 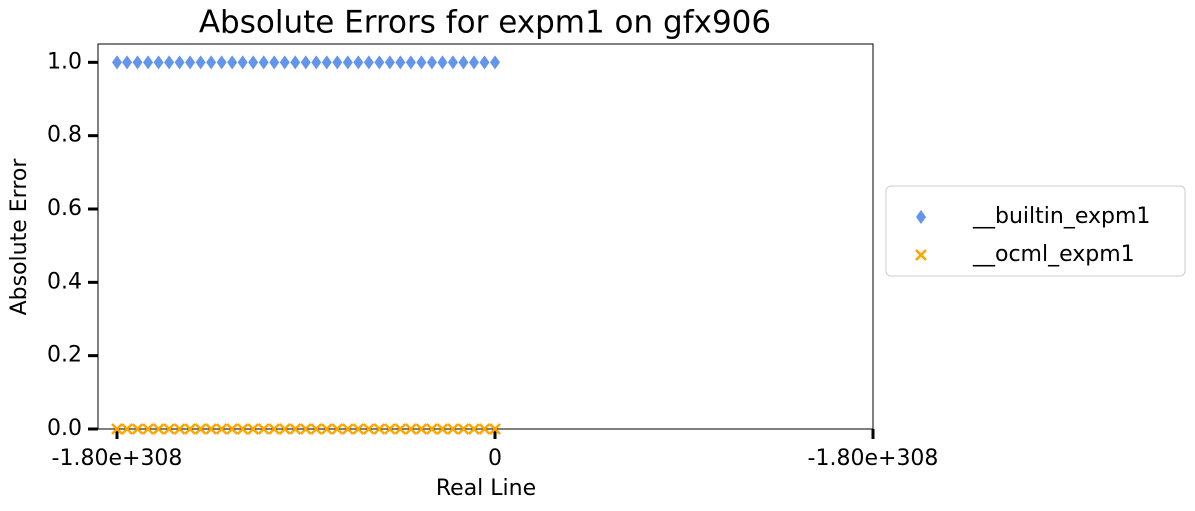 What do you see at coordinates (19, 237) in the screenshot?
I see `y-axis-label: Absolute Error` at bounding box center [19, 237].